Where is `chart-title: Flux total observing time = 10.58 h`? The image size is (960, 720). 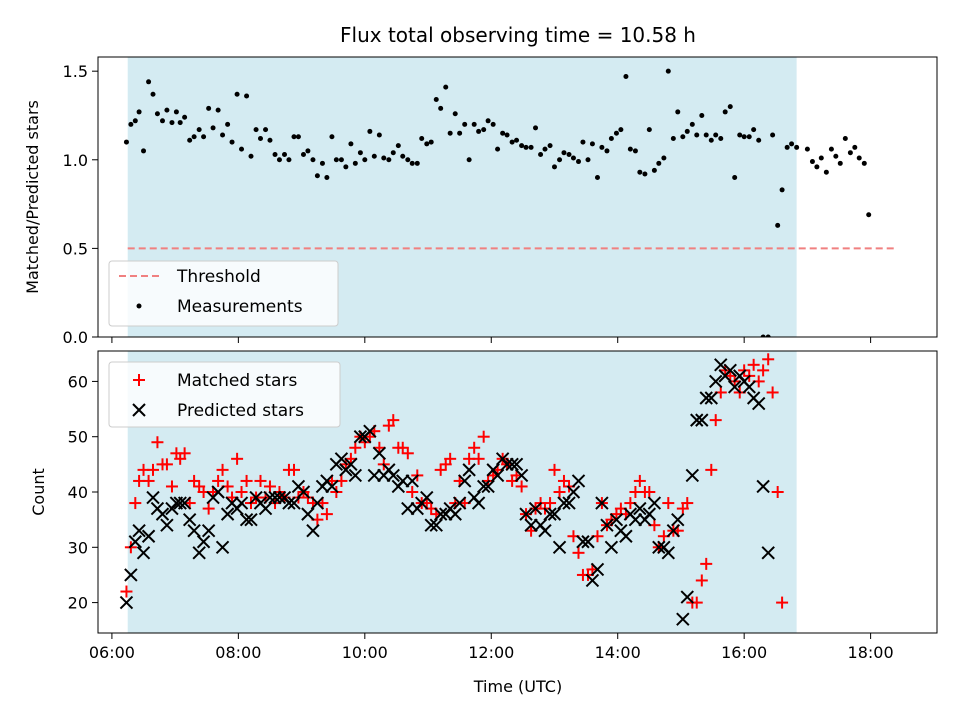
chart-title: Flux total observing time = 10.58 h is located at coordinates (518, 35).